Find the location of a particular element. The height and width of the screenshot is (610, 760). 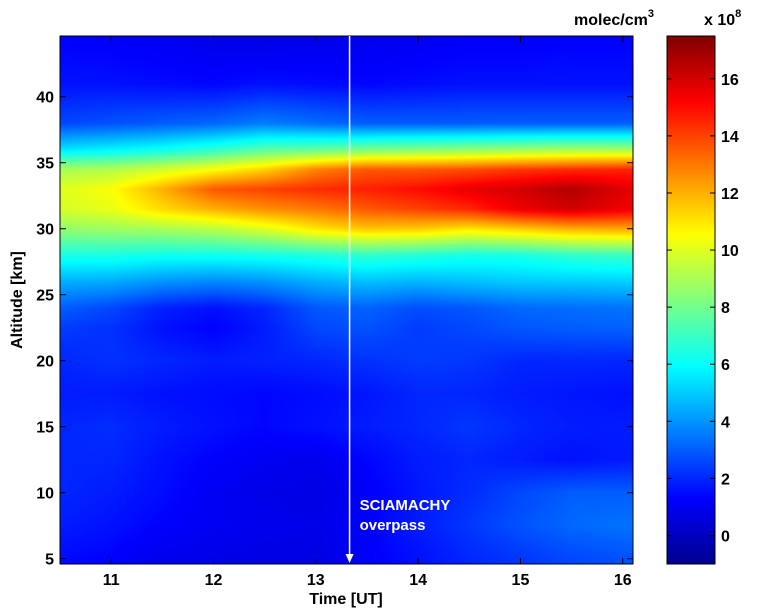

colorbar-tick-label: 6 is located at coordinates (725, 365).